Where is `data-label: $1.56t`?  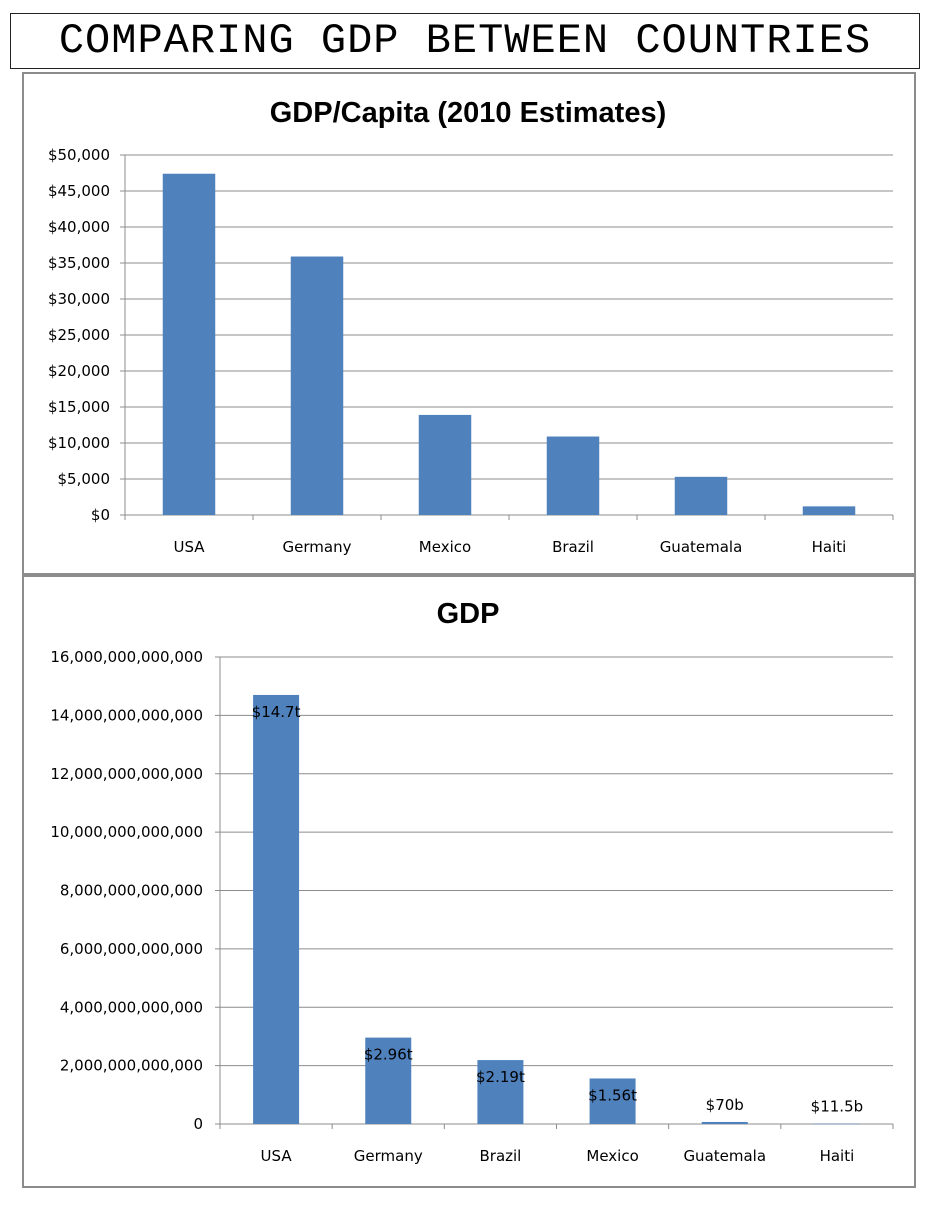 data-label: $1.56t is located at coordinates (612, 1095).